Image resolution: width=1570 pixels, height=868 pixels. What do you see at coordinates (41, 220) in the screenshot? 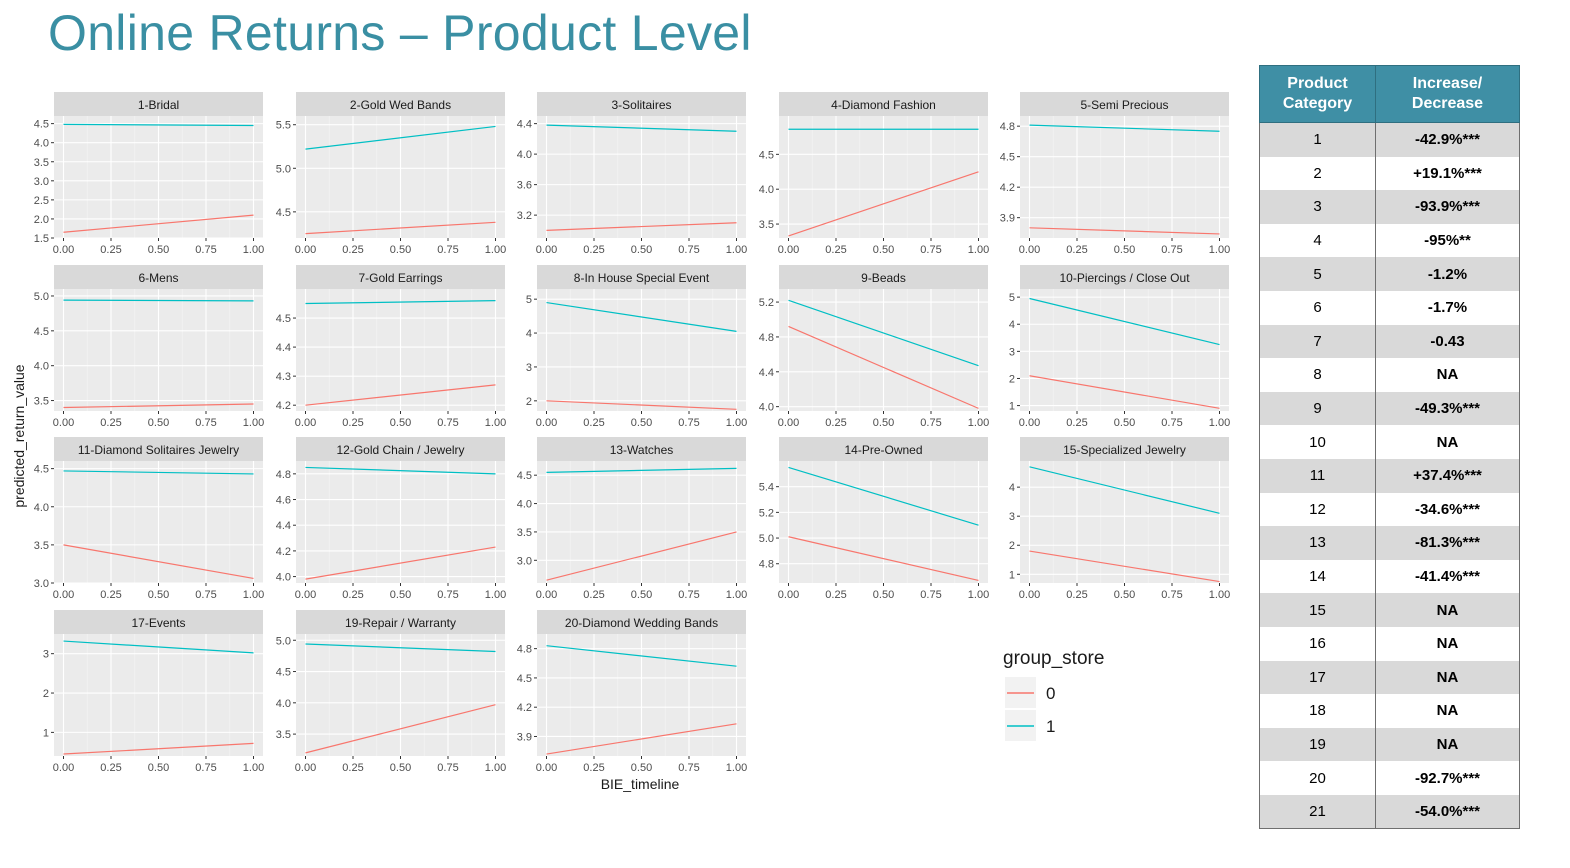
I see `y-tick-label: 2.0` at bounding box center [41, 220].